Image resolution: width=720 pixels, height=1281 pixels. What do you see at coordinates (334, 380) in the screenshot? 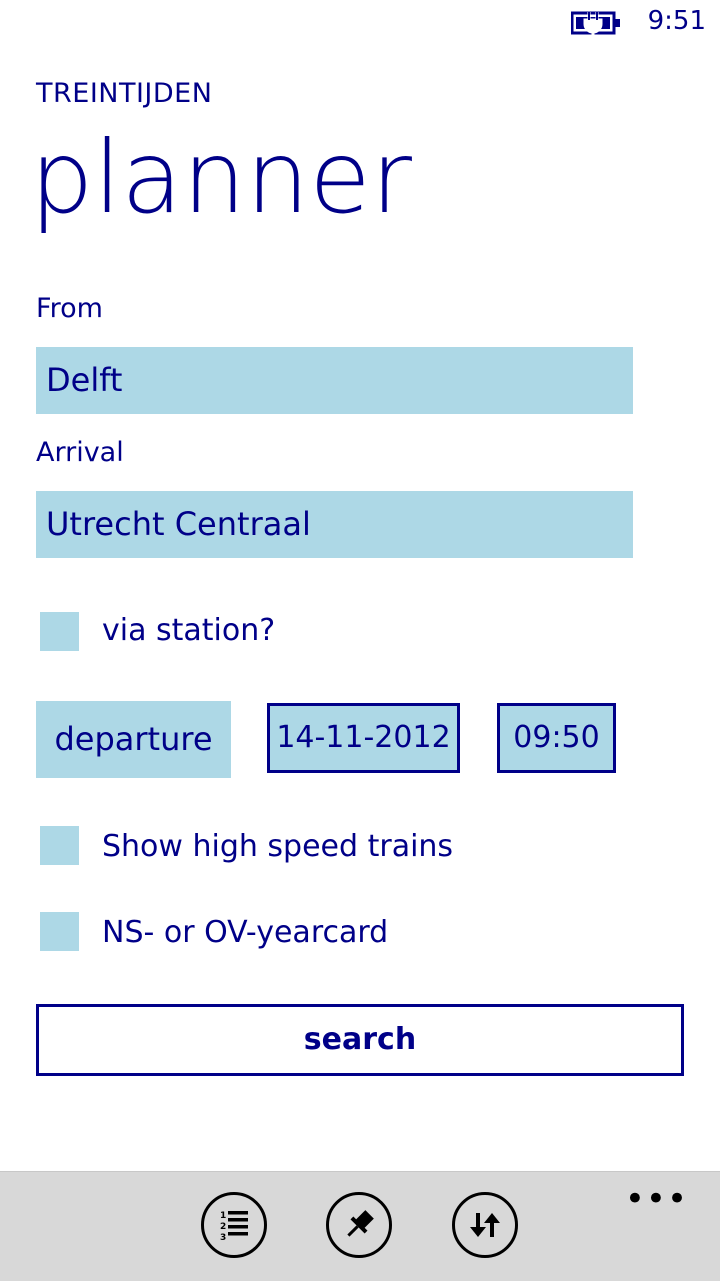
I see `from-field` at bounding box center [334, 380].